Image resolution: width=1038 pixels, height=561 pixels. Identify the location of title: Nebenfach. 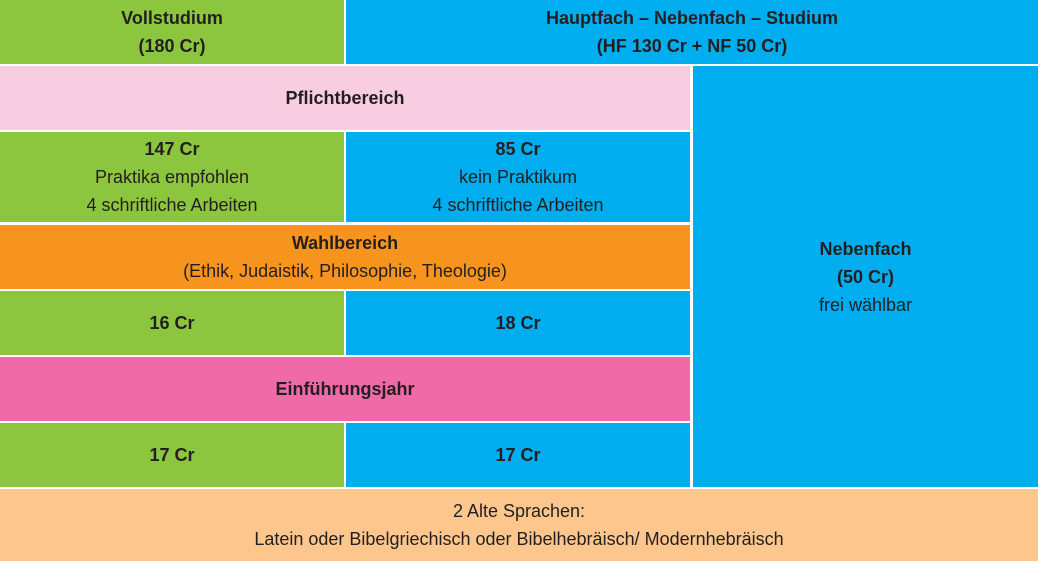
(865, 248).